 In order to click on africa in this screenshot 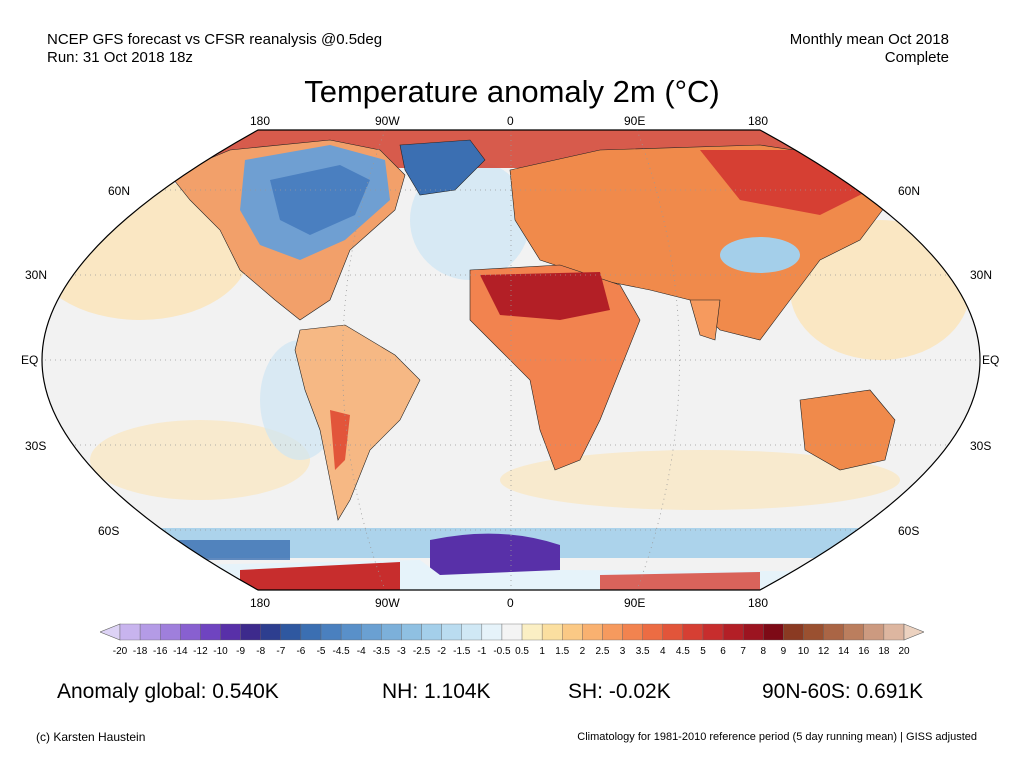, I will do `click(555, 367)`.